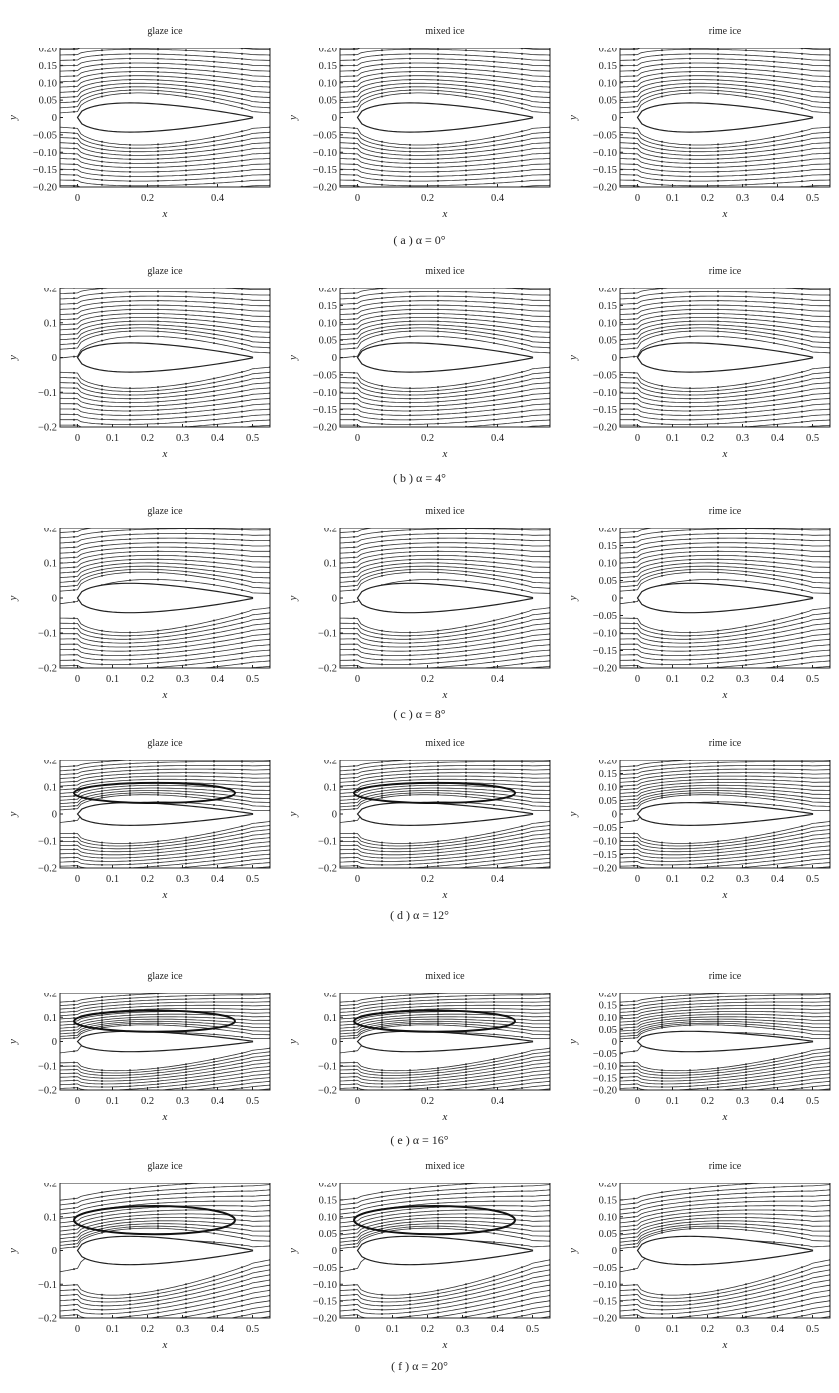 This screenshot has width=839, height=1393. What do you see at coordinates (45, 170) in the screenshot?
I see `y-tick-label: −0.15` at bounding box center [45, 170].